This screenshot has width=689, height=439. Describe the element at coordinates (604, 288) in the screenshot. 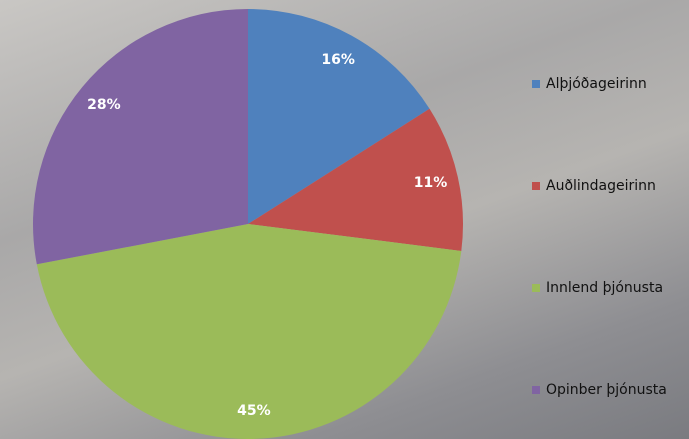

I see `legend-label: Innlend þjónusta` at that location.